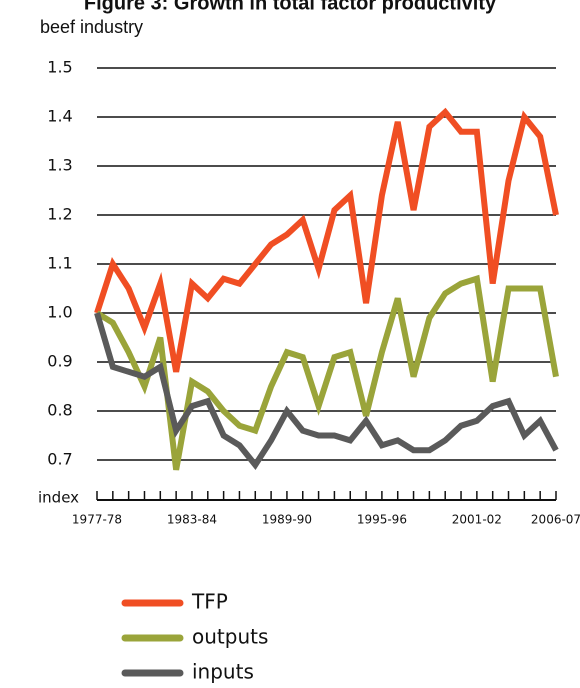 The width and height of the screenshot is (580, 688). What do you see at coordinates (97, 520) in the screenshot?
I see `x-tick-label: 1977-78` at bounding box center [97, 520].